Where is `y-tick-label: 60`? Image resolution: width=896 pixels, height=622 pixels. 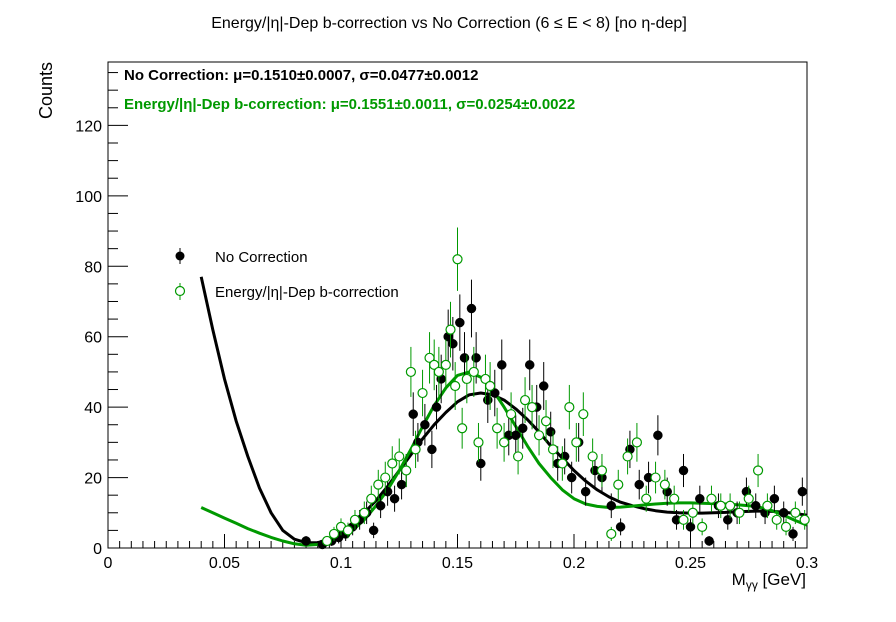 y-tick-label: 60 is located at coordinates (93, 338).